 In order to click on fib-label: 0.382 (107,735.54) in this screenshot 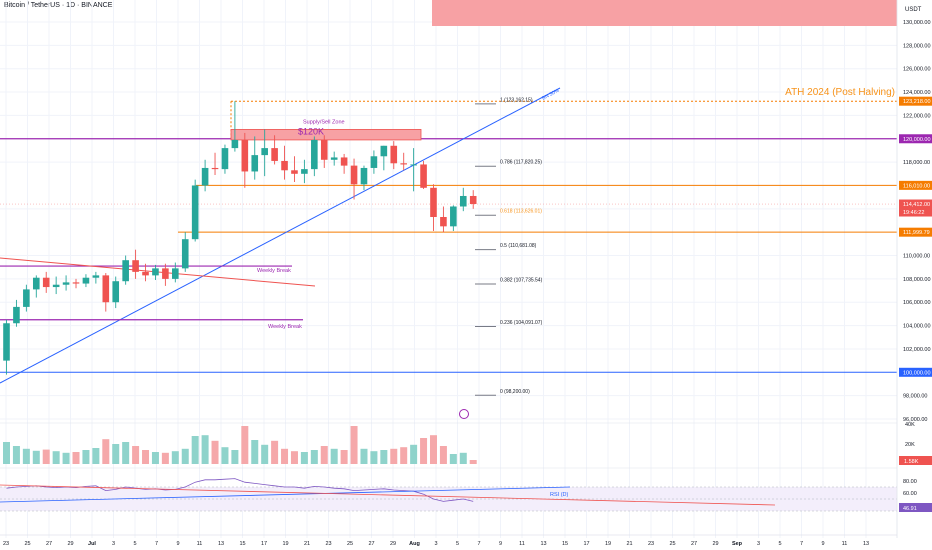, I will do `click(521, 280)`.